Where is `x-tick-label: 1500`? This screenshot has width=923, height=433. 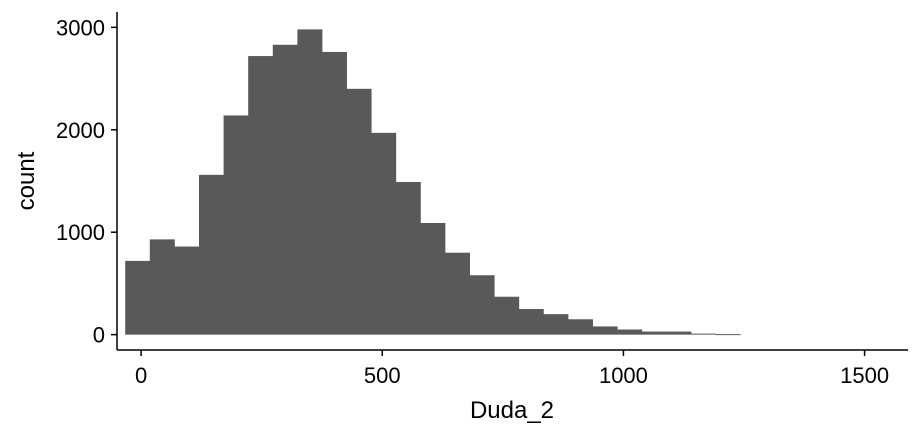 x-tick-label: 1500 is located at coordinates (864, 375).